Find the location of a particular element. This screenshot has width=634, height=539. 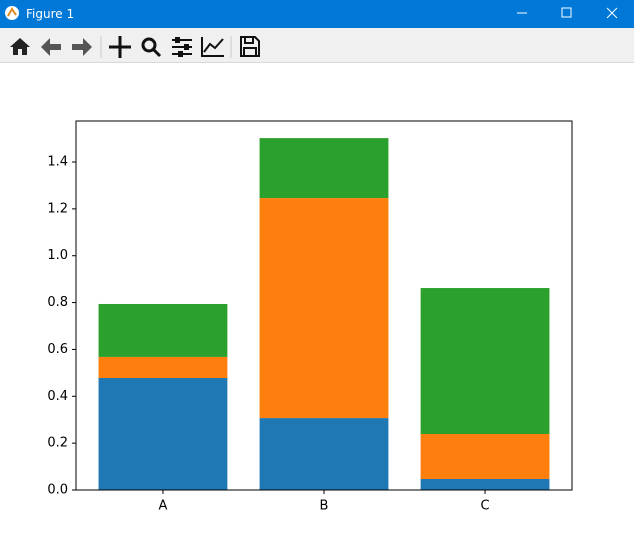

title-bar: Figure 1 is located at coordinates (317, 14).